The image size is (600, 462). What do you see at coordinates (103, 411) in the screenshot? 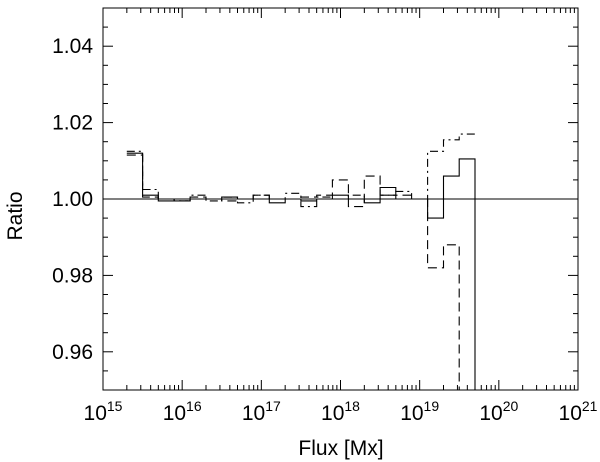
I see `x-tick-label: 1015` at bounding box center [103, 411].